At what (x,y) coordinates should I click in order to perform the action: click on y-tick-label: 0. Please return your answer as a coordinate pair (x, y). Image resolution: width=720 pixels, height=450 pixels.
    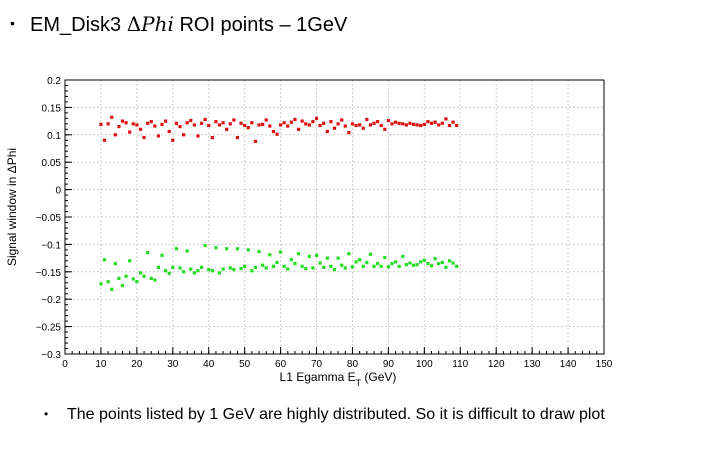
    Looking at the image, I should click on (58, 191).